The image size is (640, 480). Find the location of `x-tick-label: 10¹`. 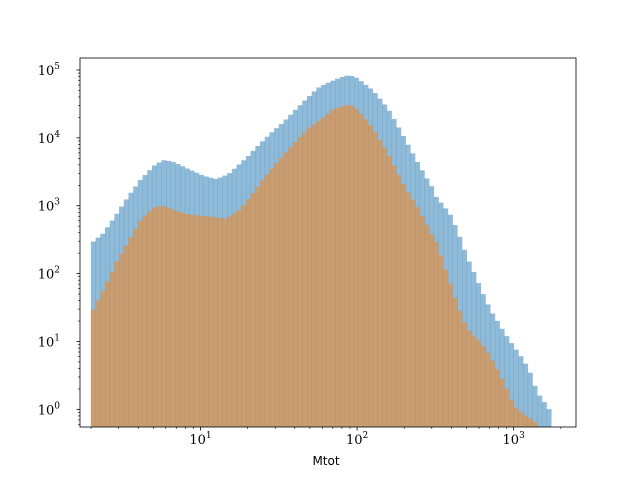

x-tick-label: 10¹ is located at coordinates (200, 439).